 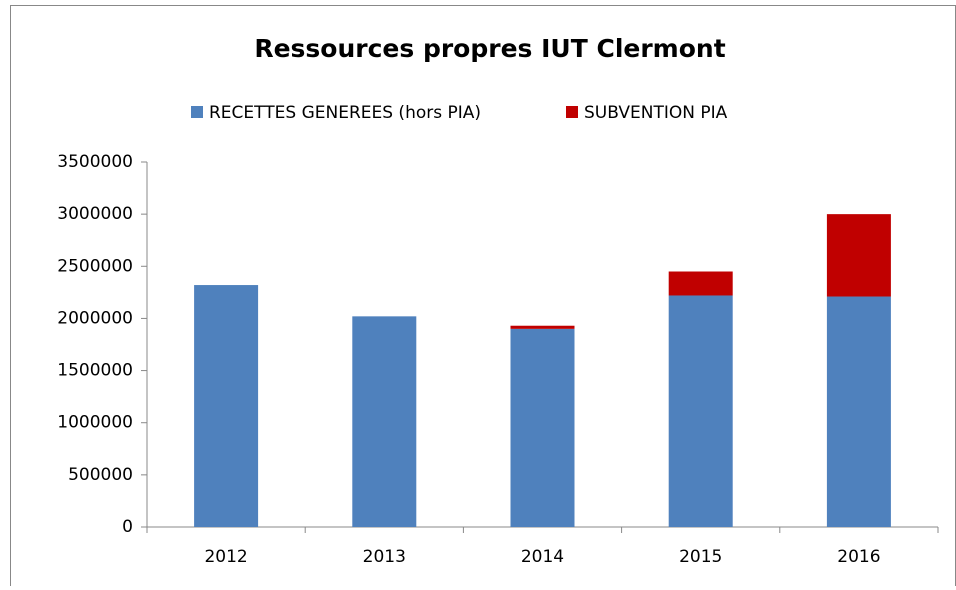 What do you see at coordinates (542, 557) in the screenshot?
I see `x-tick-label: 2014` at bounding box center [542, 557].